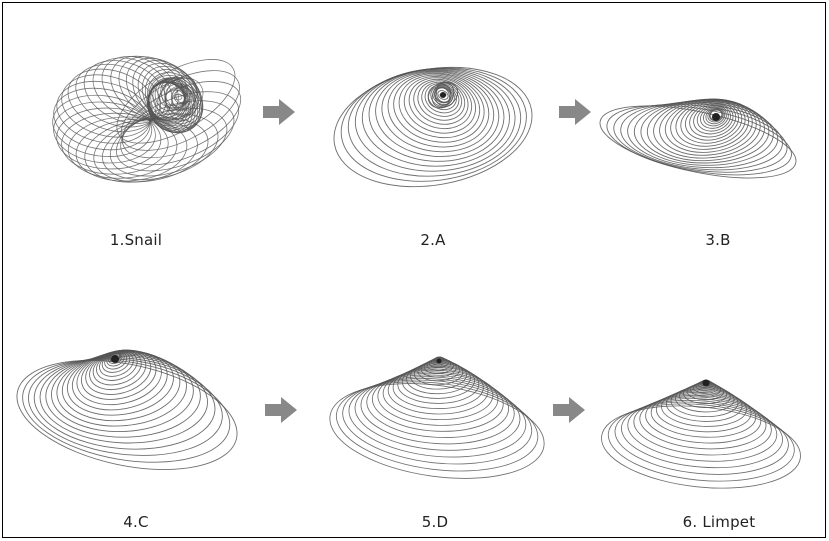 This screenshot has height=541, width=829. I want to click on limpet-shell-diagram, so click(711, 412).